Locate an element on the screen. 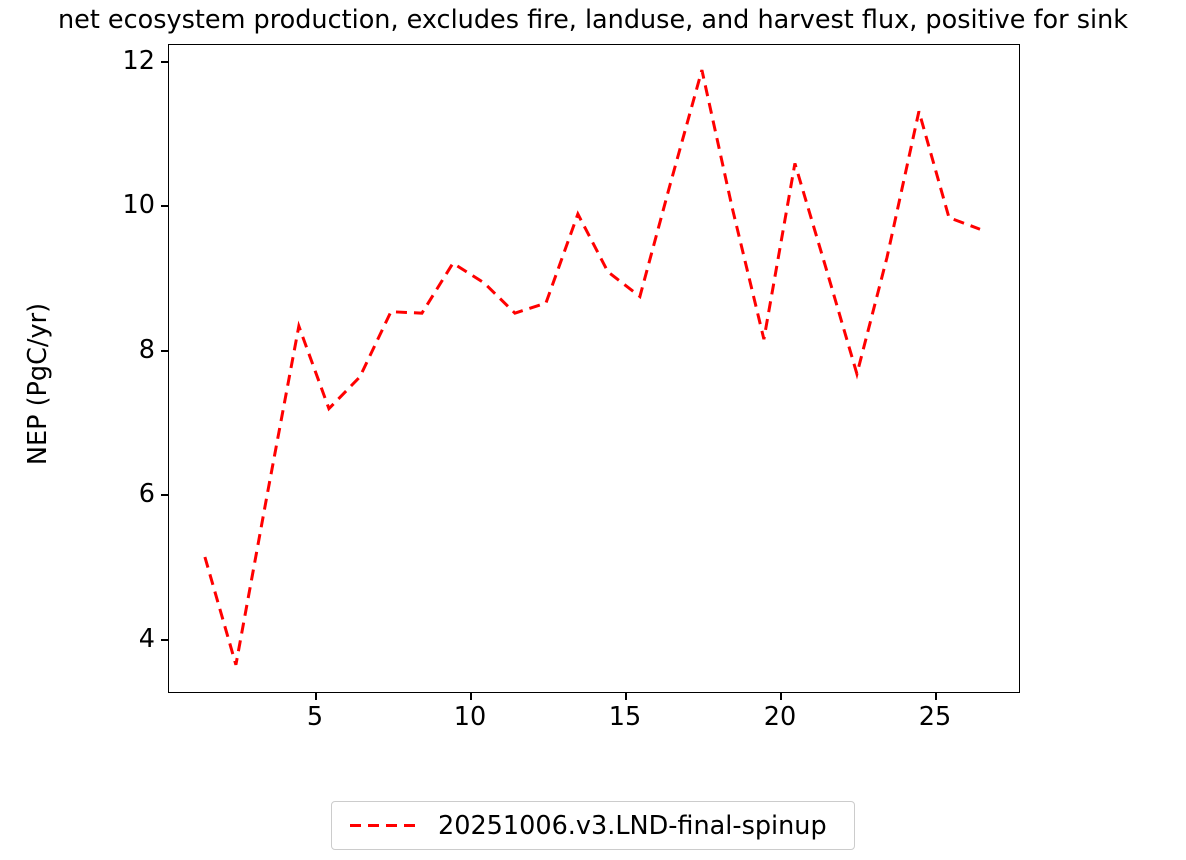 Image resolution: width=1186 pixels, height=860 pixels. x-tick-label-15: 15 is located at coordinates (625, 717).